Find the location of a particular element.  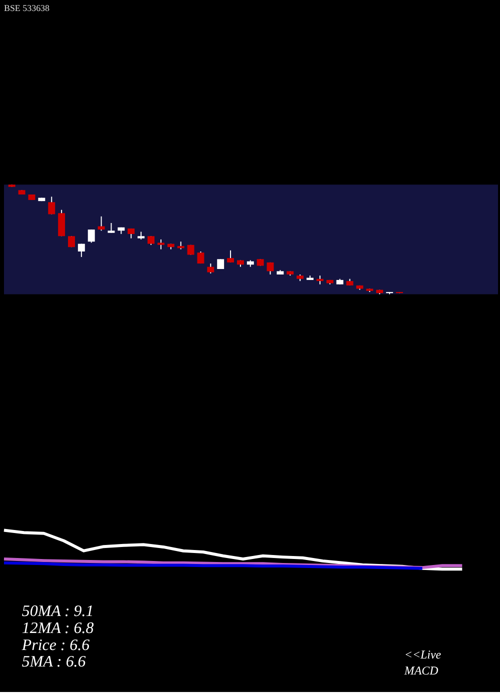

text: Price : 6.6 is located at coordinates (55, 645).